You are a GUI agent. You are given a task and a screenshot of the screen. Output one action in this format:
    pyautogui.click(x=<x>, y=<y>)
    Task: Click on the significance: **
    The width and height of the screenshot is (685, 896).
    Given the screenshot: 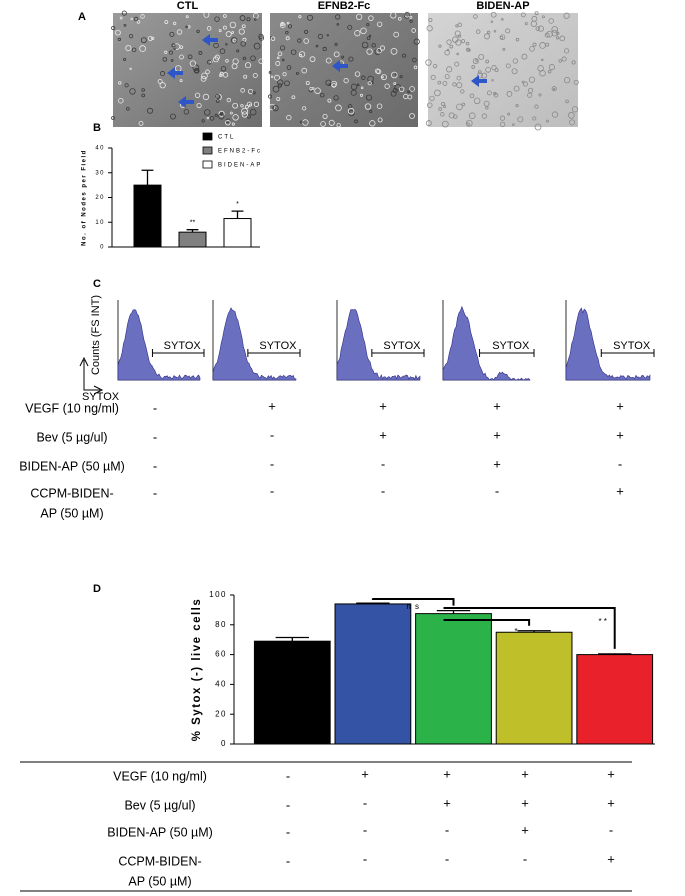 What is the action you would take?
    pyautogui.click(x=193, y=223)
    